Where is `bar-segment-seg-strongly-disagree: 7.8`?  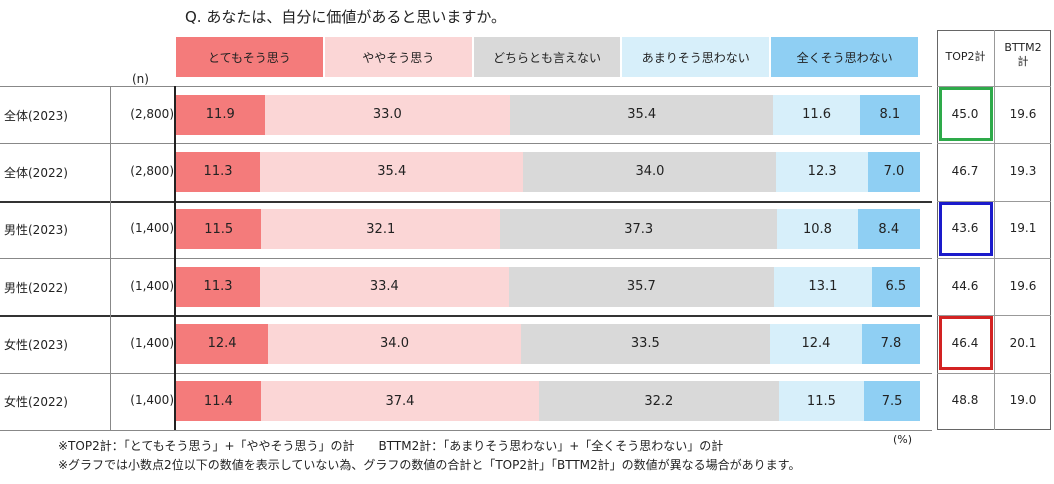
bar-segment-seg-strongly-disagree: 7.8 is located at coordinates (891, 343).